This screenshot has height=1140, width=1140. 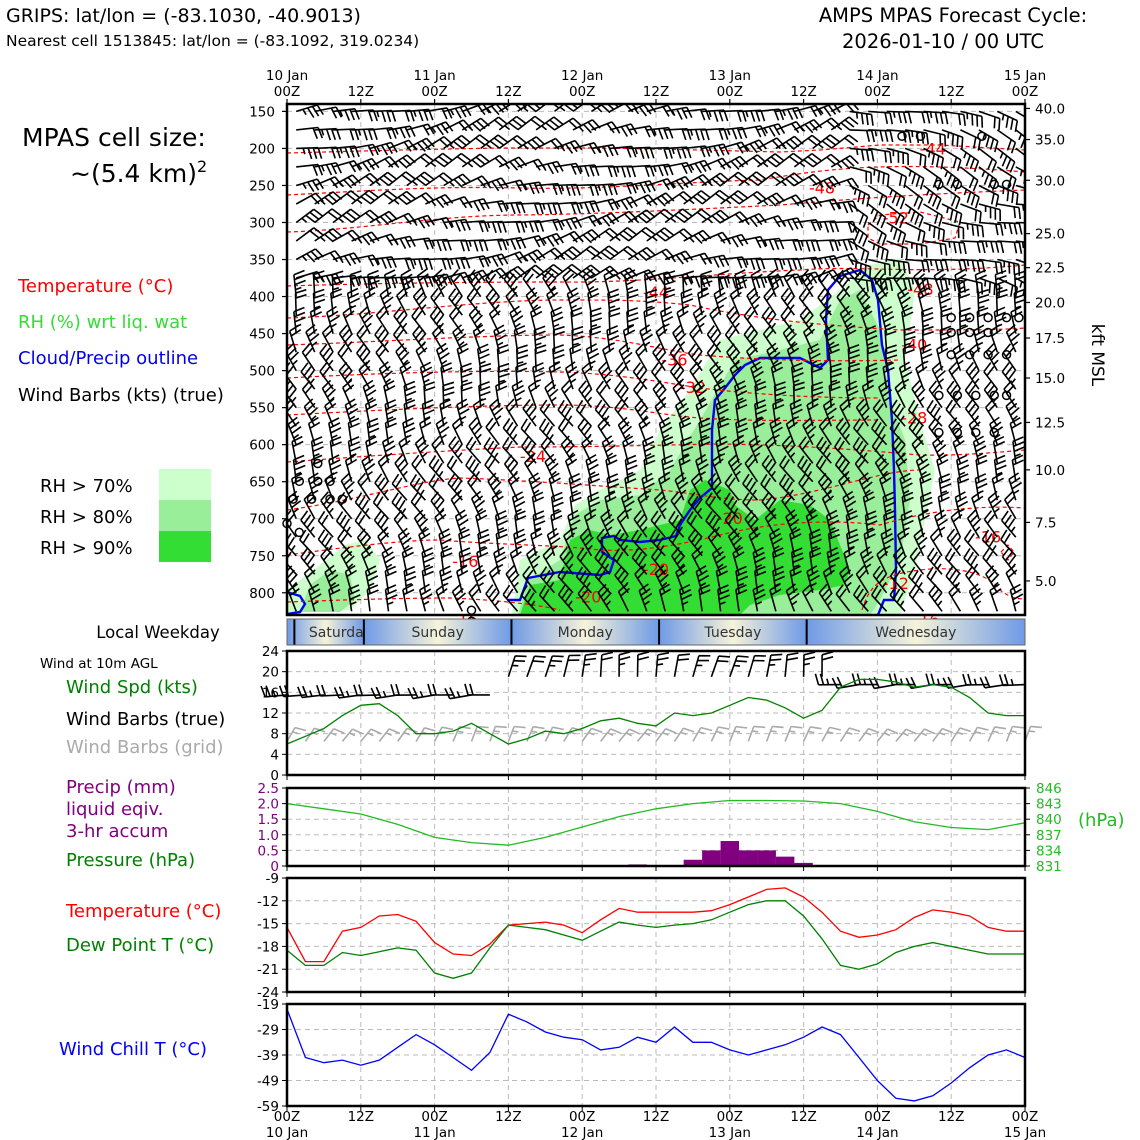 I want to click on time-tick-label-top: 12Z, so click(x=951, y=92).